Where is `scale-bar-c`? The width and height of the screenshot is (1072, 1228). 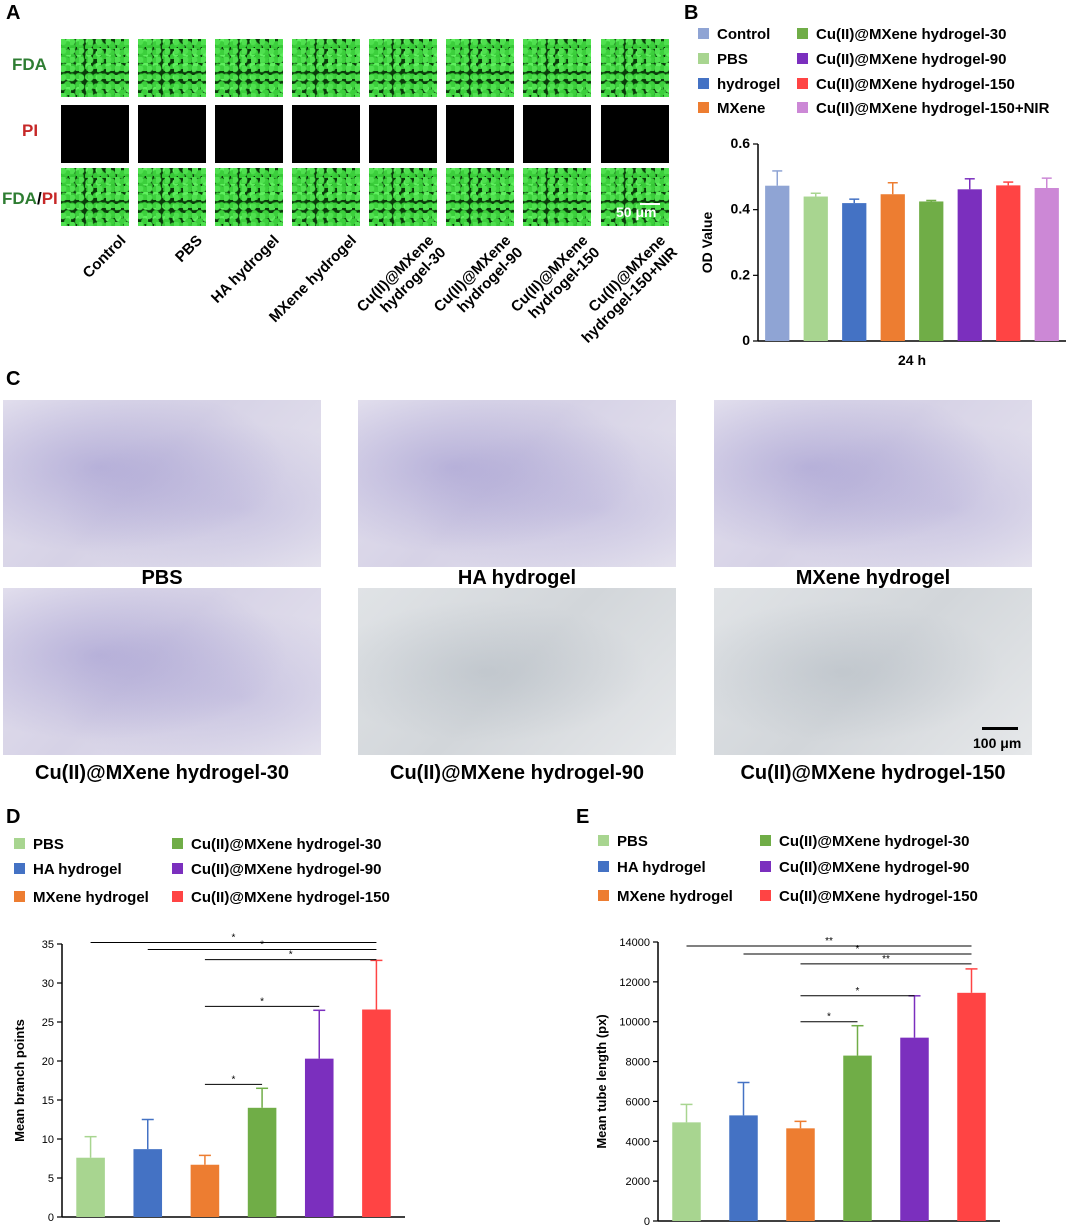
scale-bar-c is located at coordinates (1000, 728).